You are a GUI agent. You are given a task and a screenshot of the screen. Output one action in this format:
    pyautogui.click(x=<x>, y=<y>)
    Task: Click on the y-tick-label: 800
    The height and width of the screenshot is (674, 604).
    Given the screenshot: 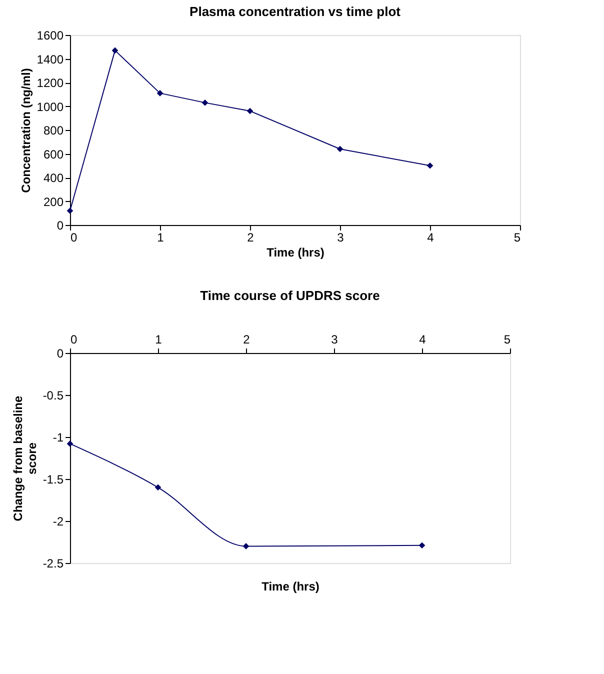 What is the action you would take?
    pyautogui.click(x=53, y=131)
    